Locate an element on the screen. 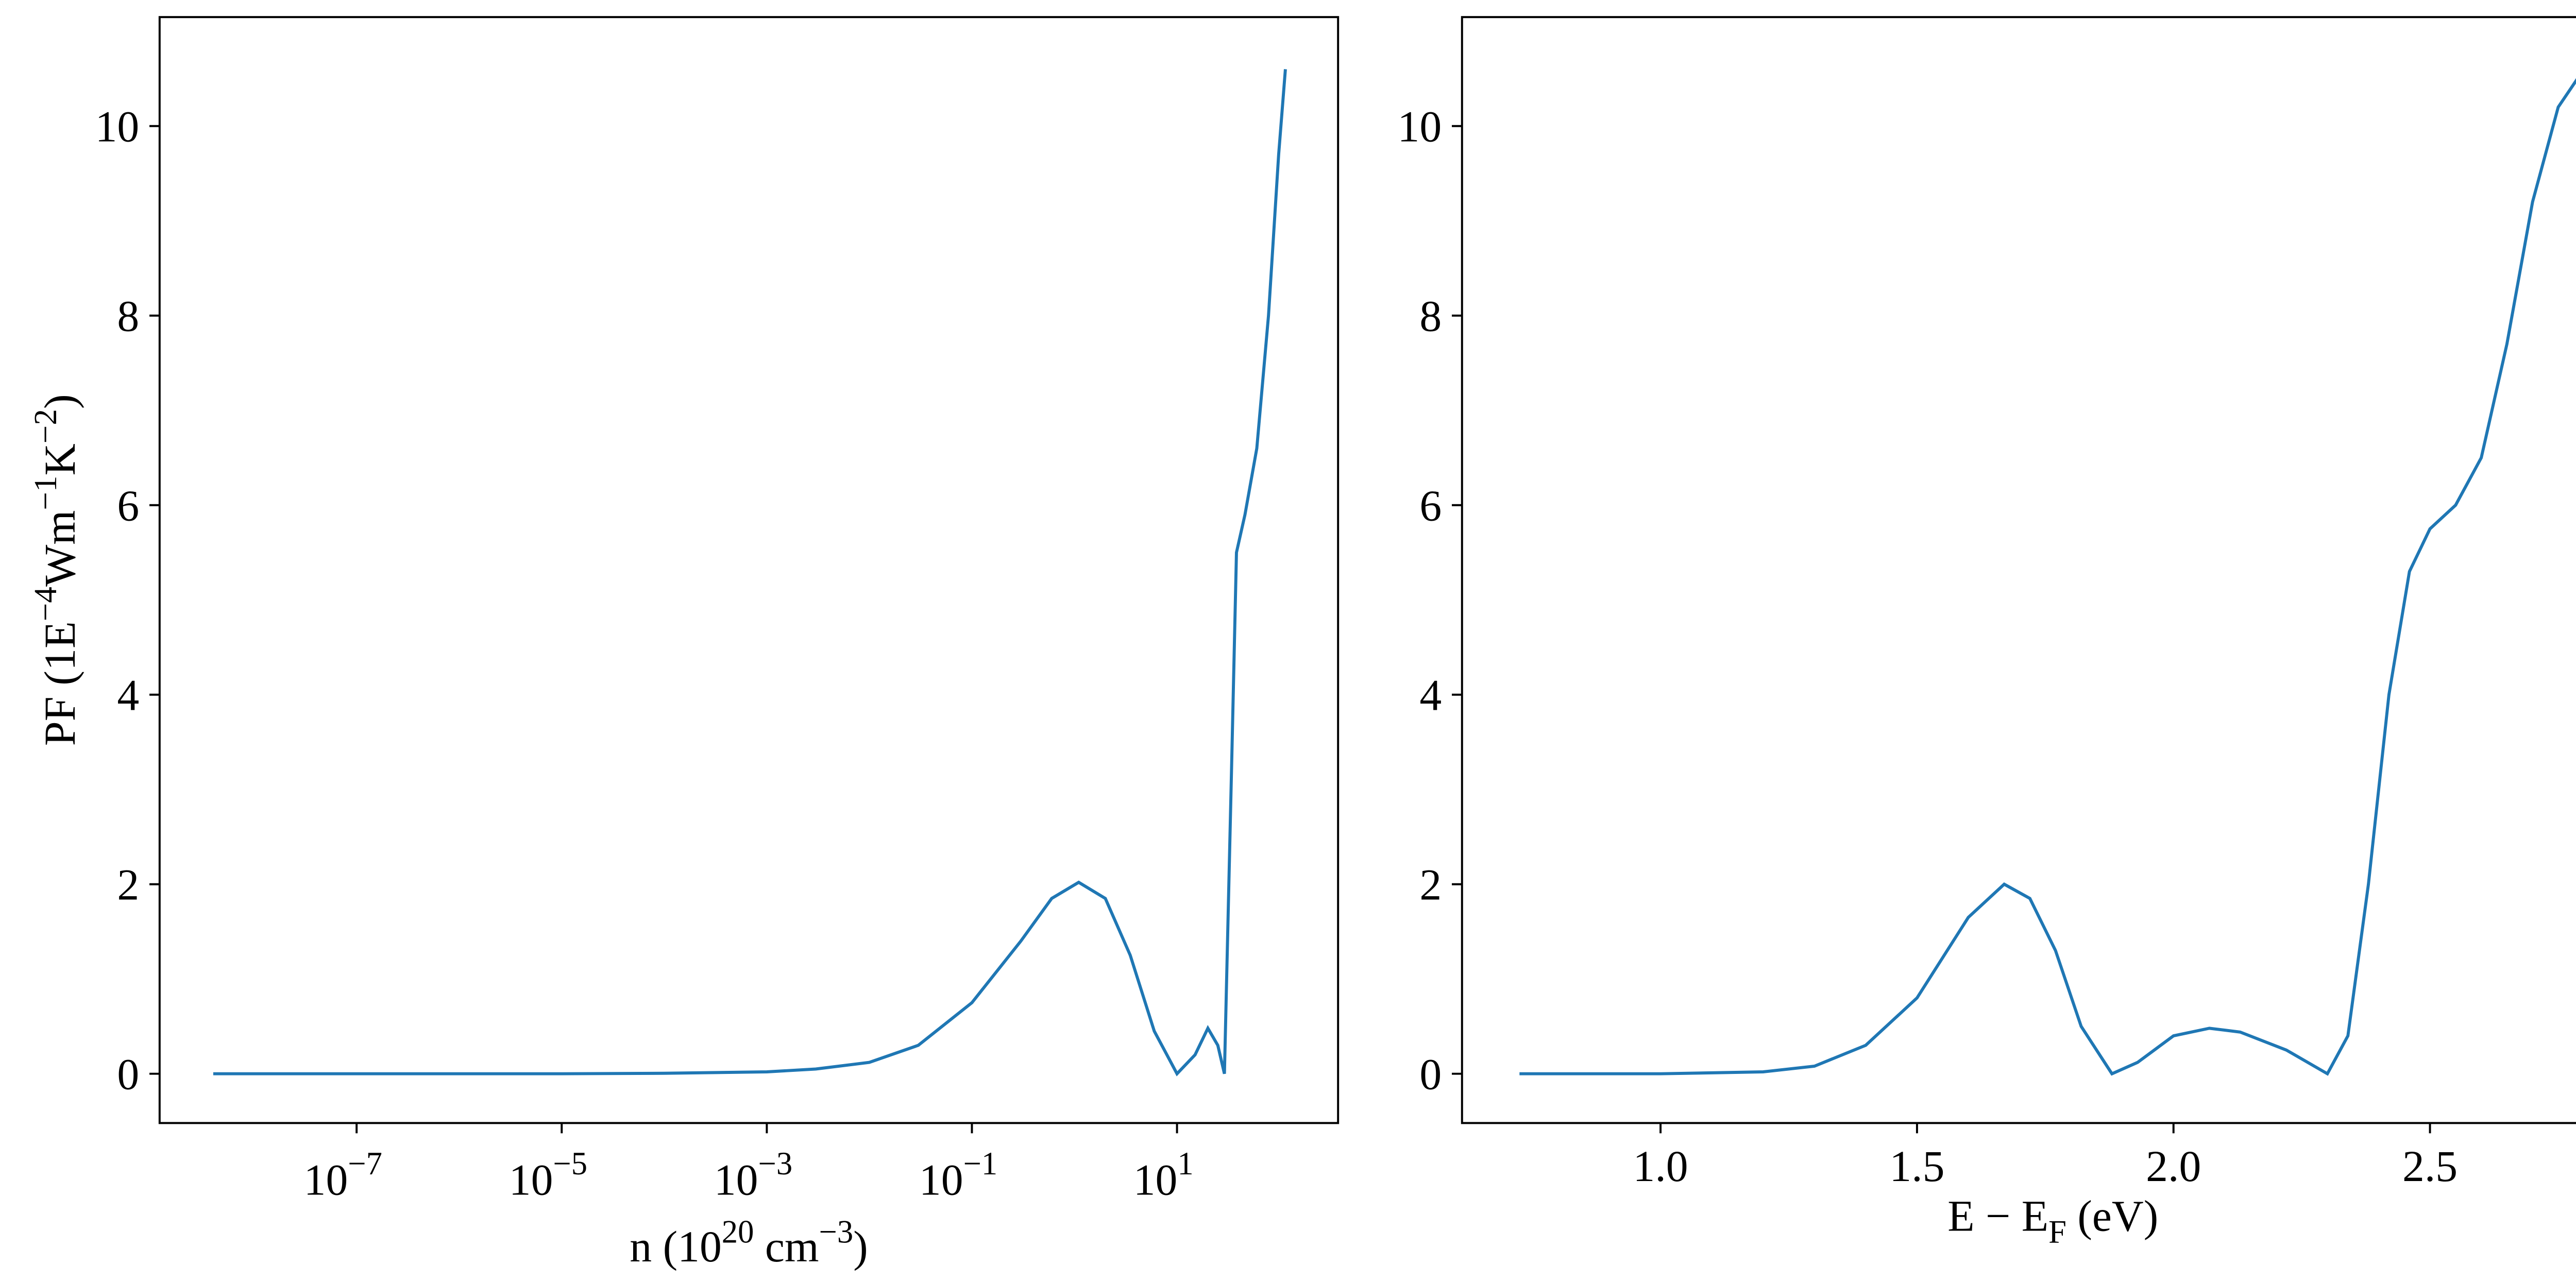  x-tick-label: 10¹ is located at coordinates (1163, 1175).